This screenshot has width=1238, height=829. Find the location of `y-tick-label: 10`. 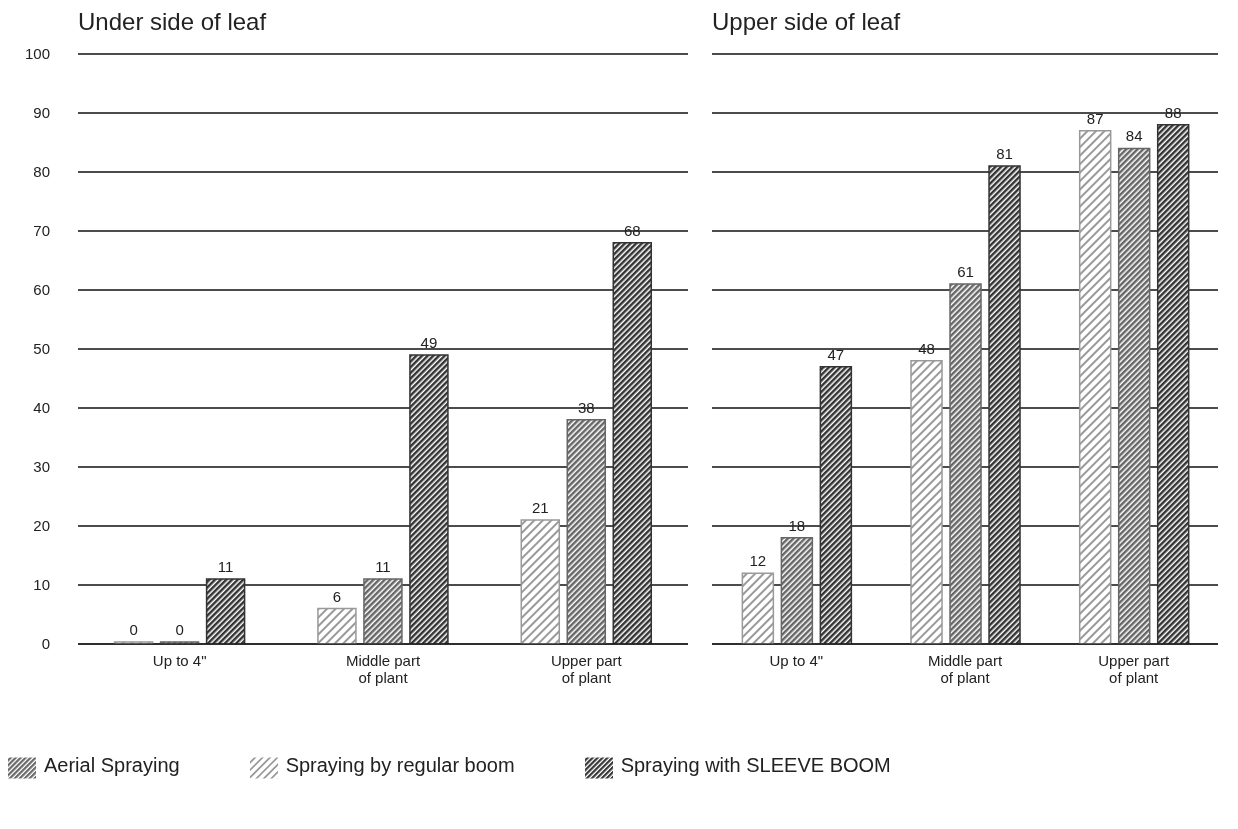

y-tick-label: 10 is located at coordinates (41, 585).